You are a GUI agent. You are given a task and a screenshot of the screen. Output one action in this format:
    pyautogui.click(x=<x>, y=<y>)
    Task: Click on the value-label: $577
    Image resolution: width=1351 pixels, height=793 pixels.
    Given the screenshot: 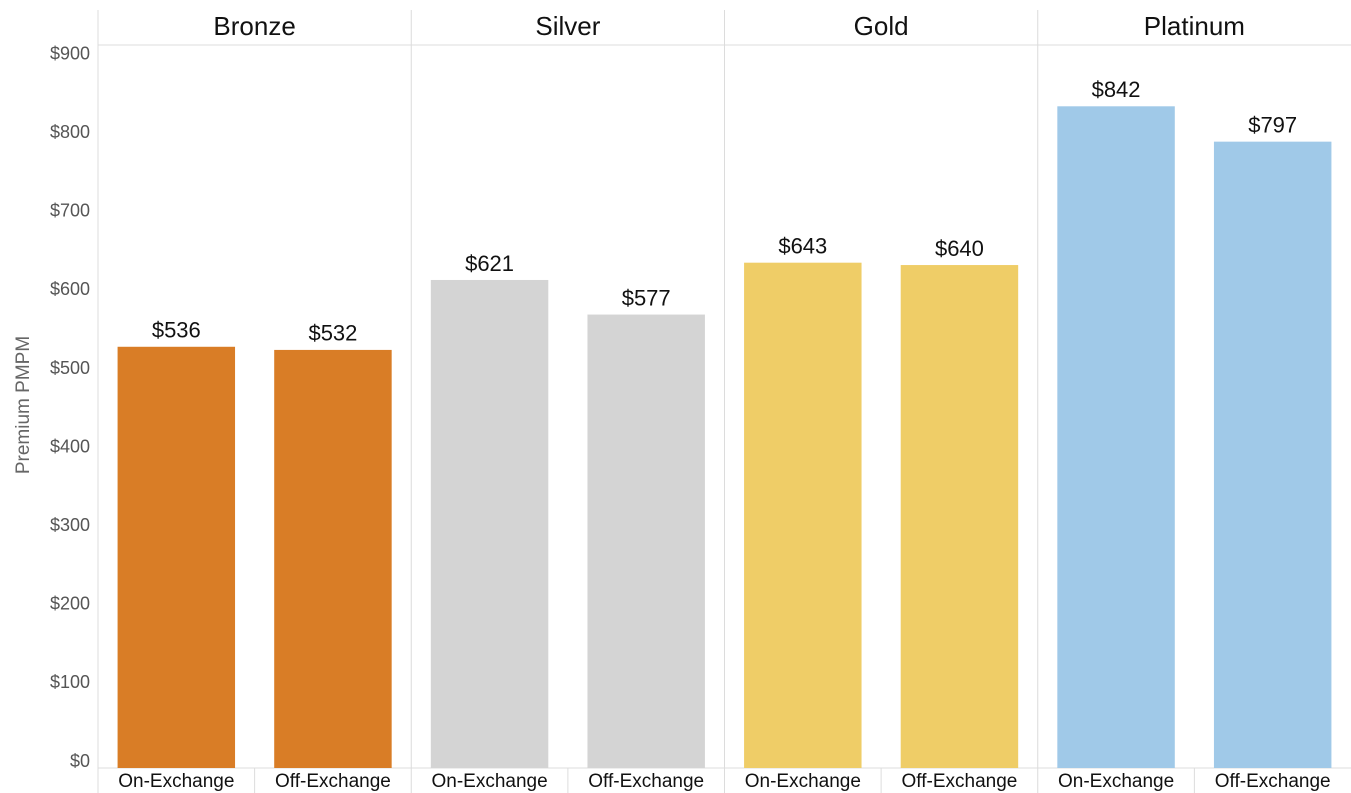 What is the action you would take?
    pyautogui.click(x=646, y=297)
    